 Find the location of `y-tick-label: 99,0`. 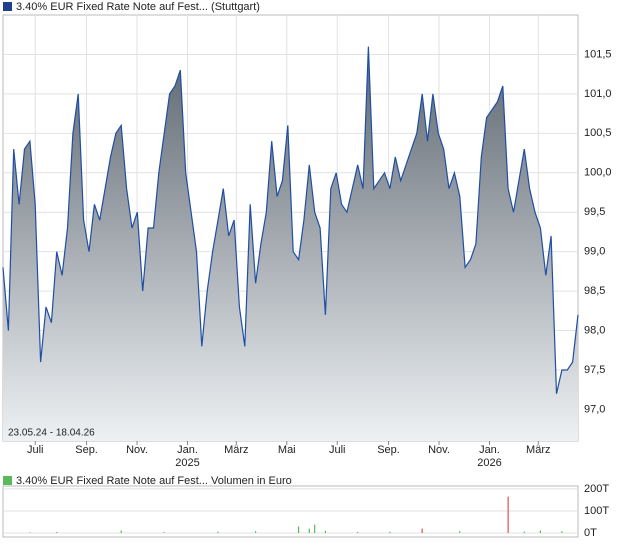

y-tick-label: 99,0 is located at coordinates (594, 252).